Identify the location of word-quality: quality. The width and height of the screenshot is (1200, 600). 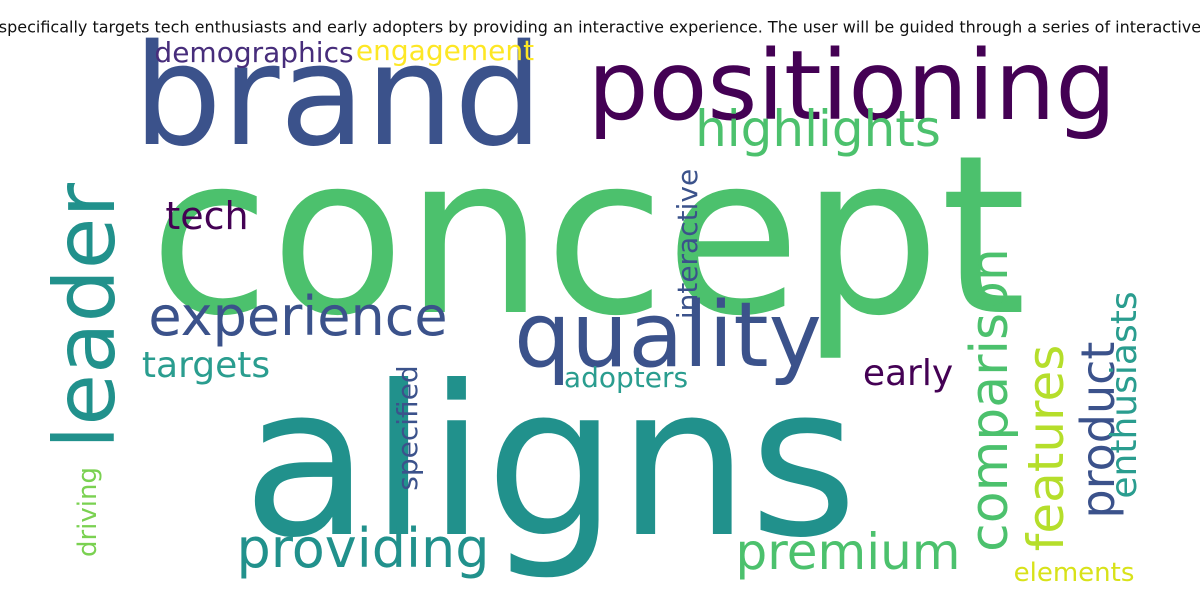
(668, 335).